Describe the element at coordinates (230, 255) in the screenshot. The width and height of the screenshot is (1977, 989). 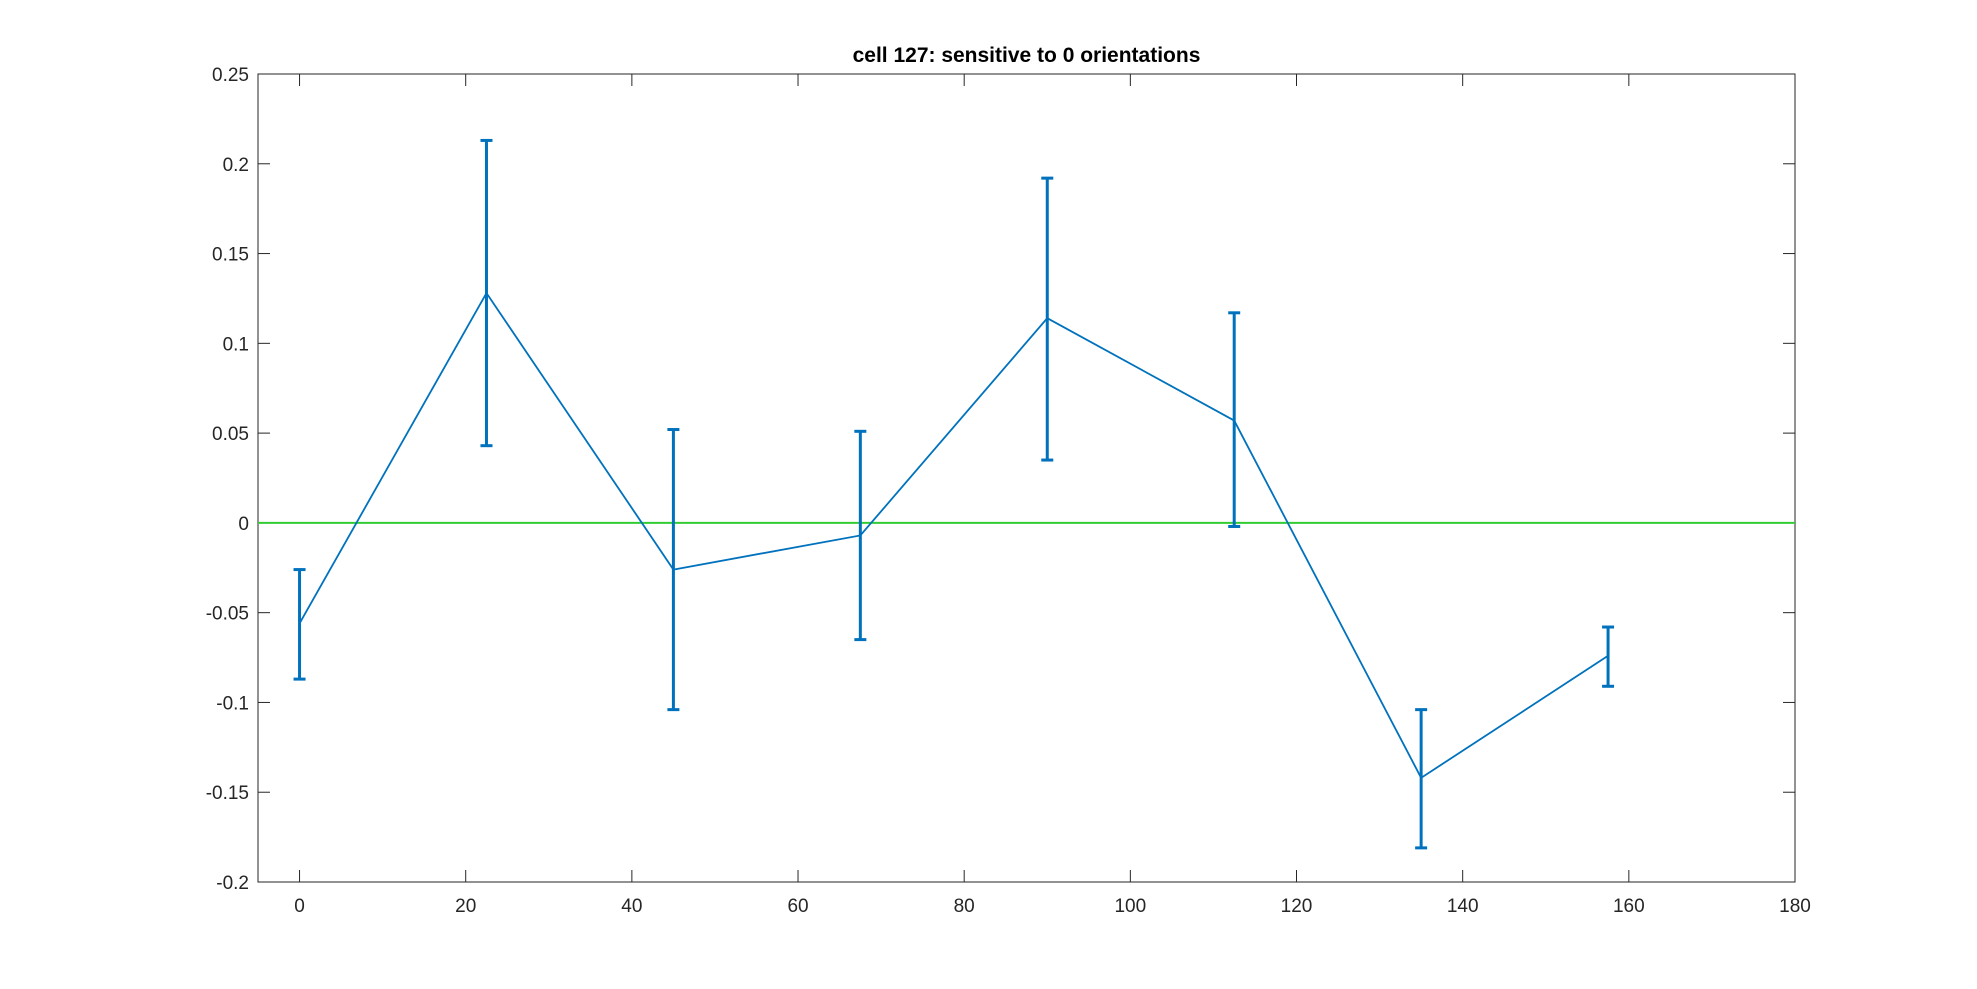
I see `y-tick-label: 0.15` at that location.